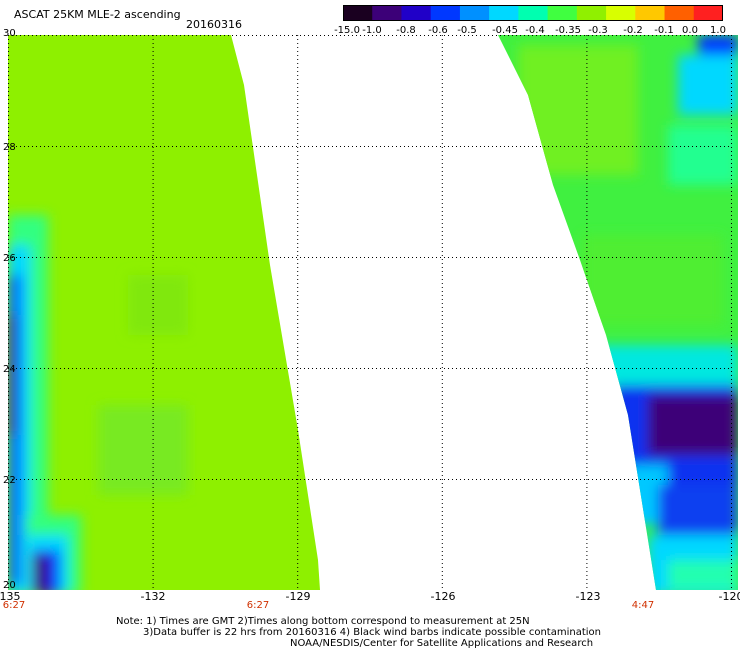 The width and height of the screenshot is (740, 650). I want to click on colorbar-label: -0.2, so click(633, 30).